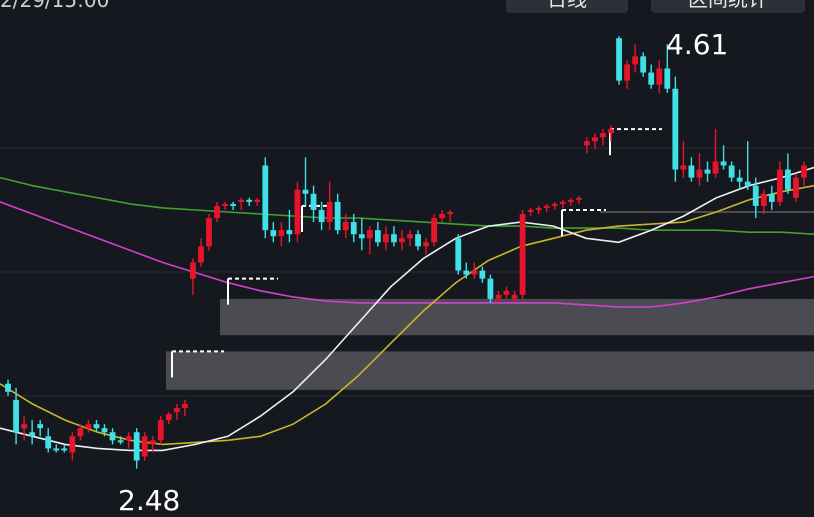 The image size is (814, 517). I want to click on ma60-line, so click(407, 205).